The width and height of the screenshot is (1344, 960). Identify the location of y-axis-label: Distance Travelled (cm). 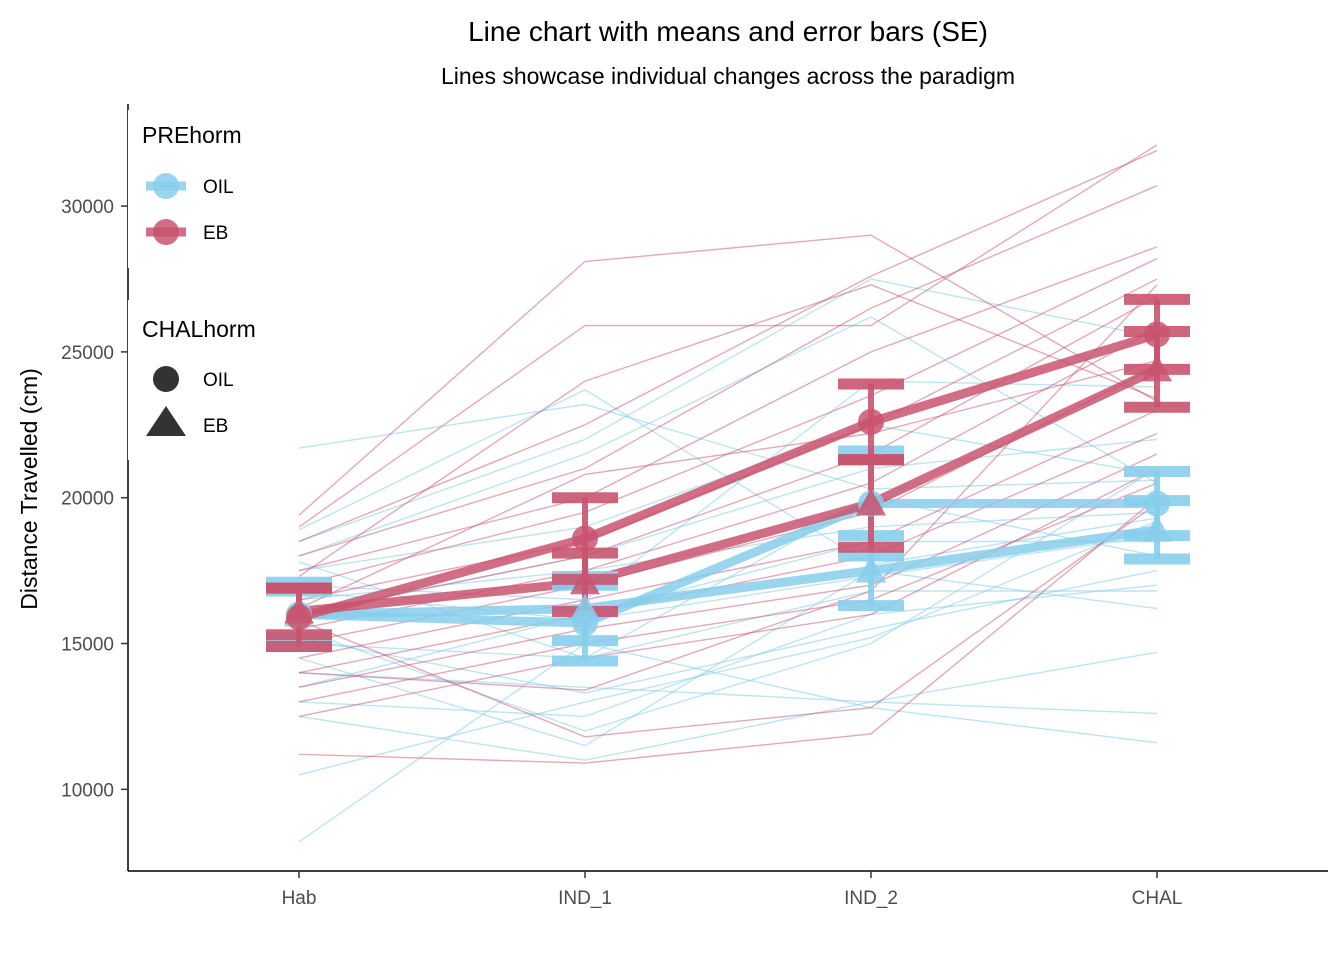
(29, 489).